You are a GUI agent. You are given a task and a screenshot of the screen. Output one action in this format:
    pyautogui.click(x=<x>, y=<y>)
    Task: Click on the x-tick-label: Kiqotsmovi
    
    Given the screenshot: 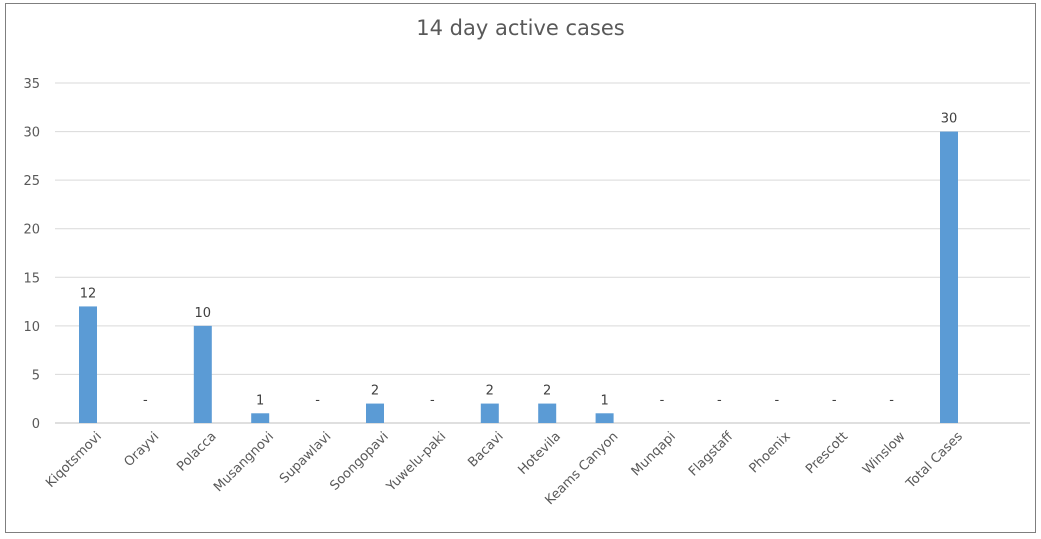 What is the action you would take?
    pyautogui.click(x=74, y=460)
    